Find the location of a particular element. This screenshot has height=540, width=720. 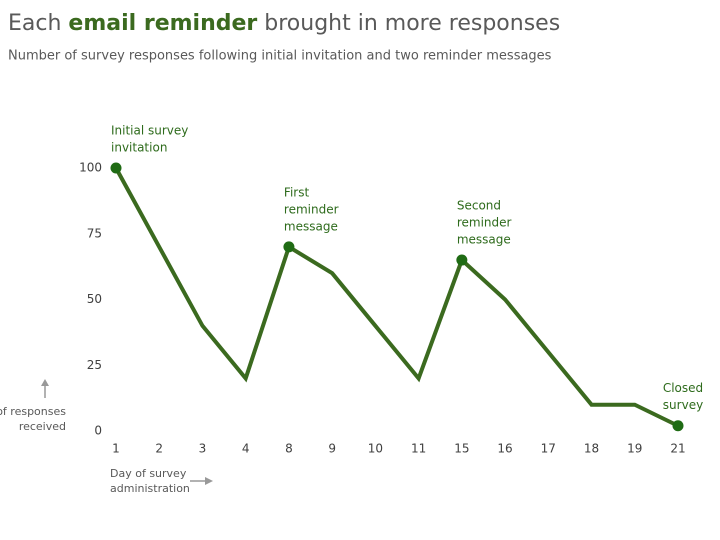

annotation: survey is located at coordinates (683, 405).